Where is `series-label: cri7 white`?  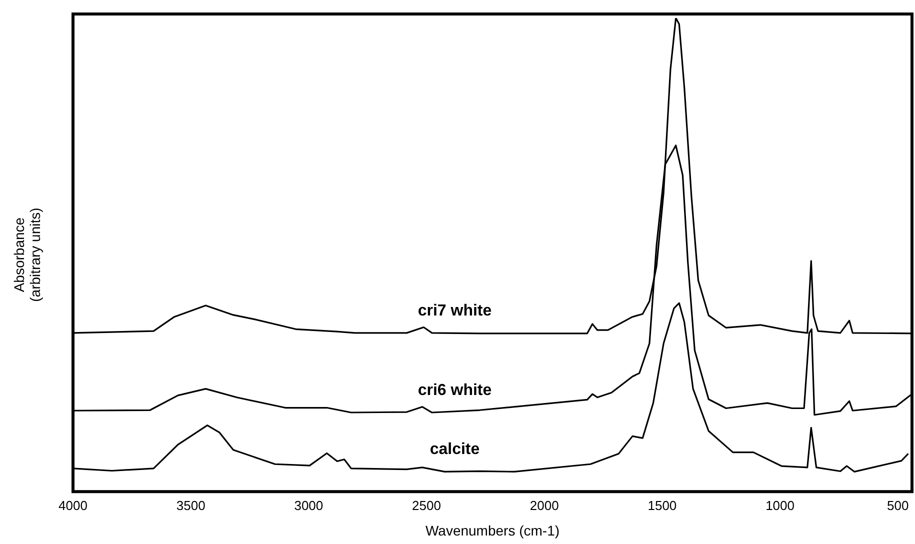
series-label: cri7 white is located at coordinates (455, 311).